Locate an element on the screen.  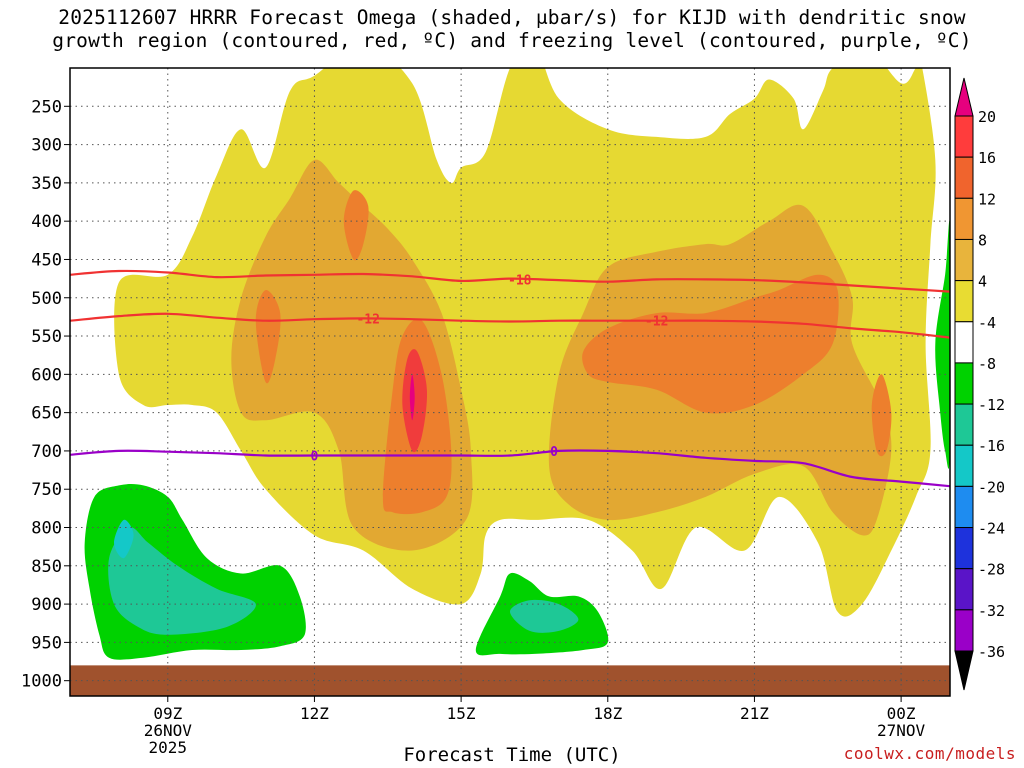
y-tick-label-850: 850 is located at coordinates (46, 567).